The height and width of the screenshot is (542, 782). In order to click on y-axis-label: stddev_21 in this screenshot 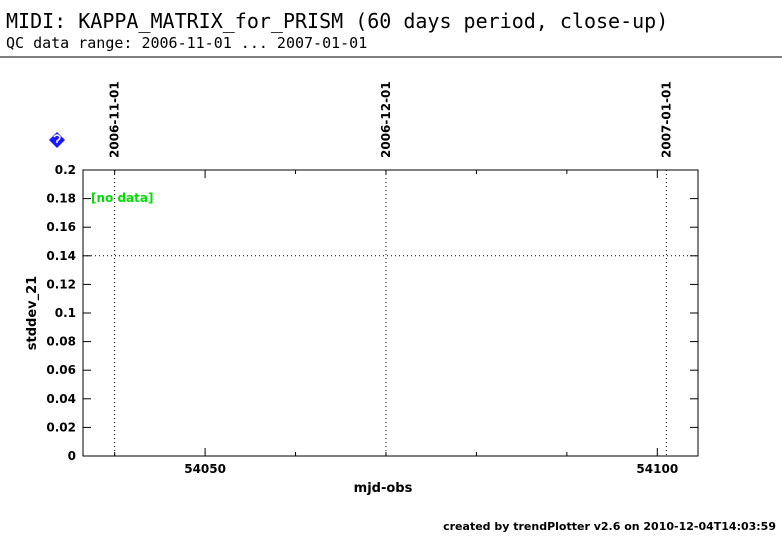, I will do `click(32, 313)`.